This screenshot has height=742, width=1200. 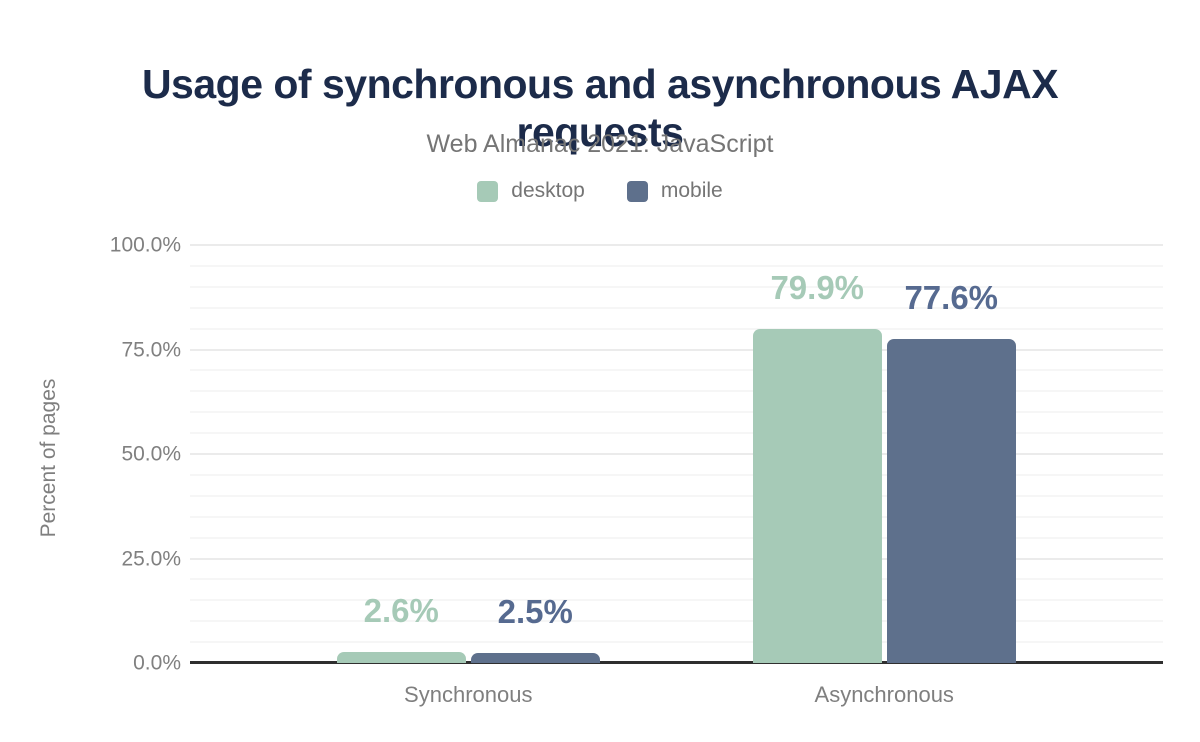 I want to click on value-label-desktop-asynchronous: 79.9%, so click(x=817, y=288).